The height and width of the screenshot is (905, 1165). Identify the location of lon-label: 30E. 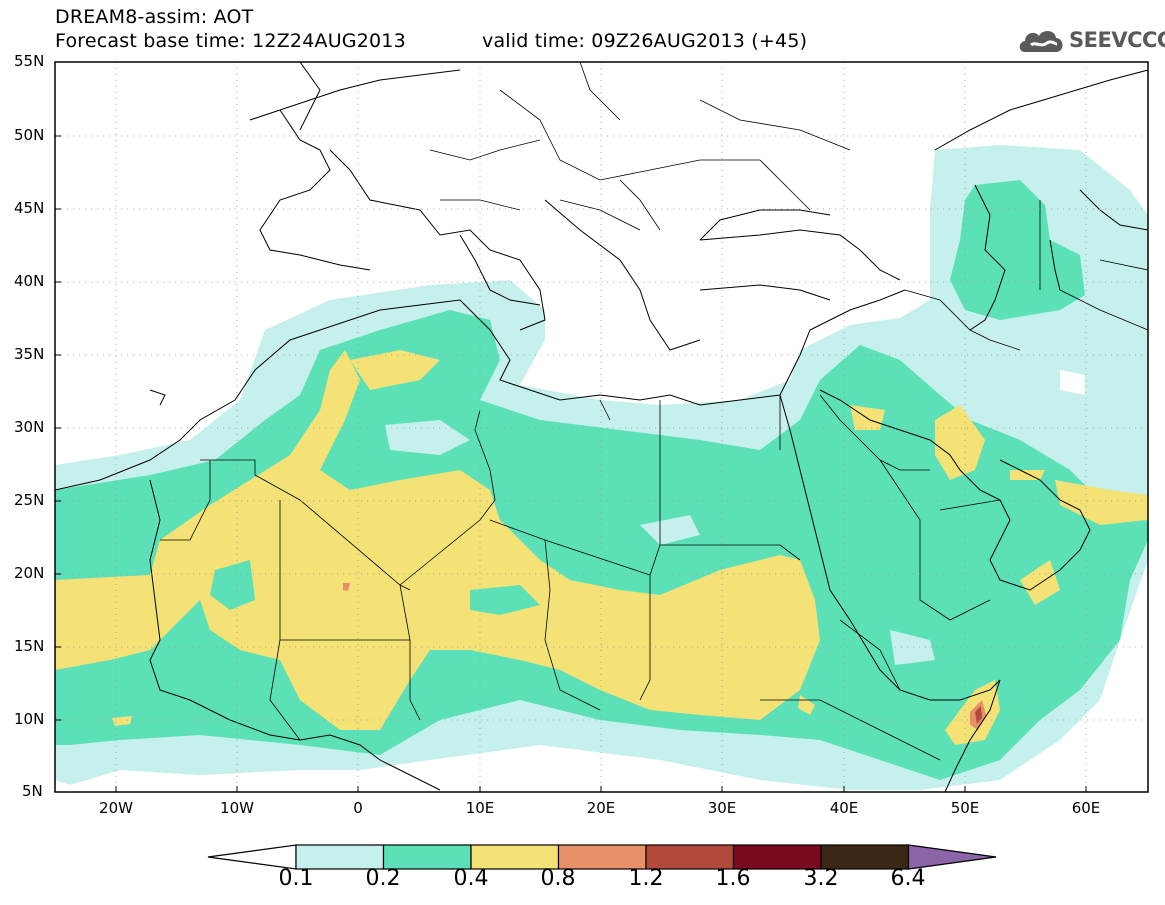
(722, 808).